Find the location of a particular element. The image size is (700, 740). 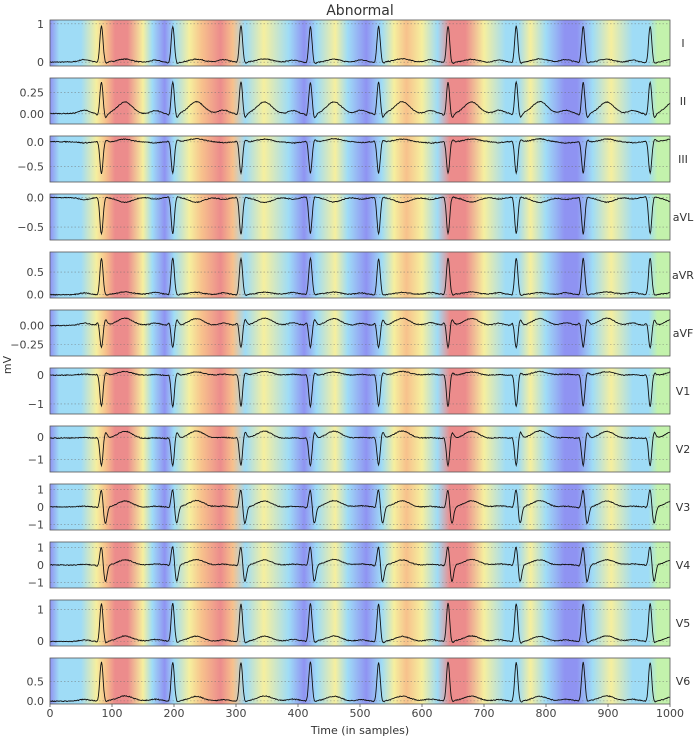

lead-label-v1: V1 is located at coordinates (683, 391).